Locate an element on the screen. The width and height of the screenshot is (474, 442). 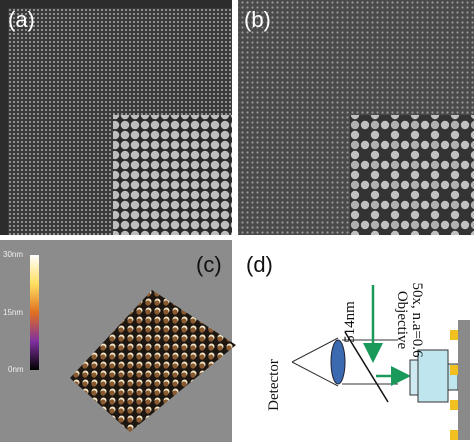
colorbar-label: 0nm is located at coordinates (16, 369).